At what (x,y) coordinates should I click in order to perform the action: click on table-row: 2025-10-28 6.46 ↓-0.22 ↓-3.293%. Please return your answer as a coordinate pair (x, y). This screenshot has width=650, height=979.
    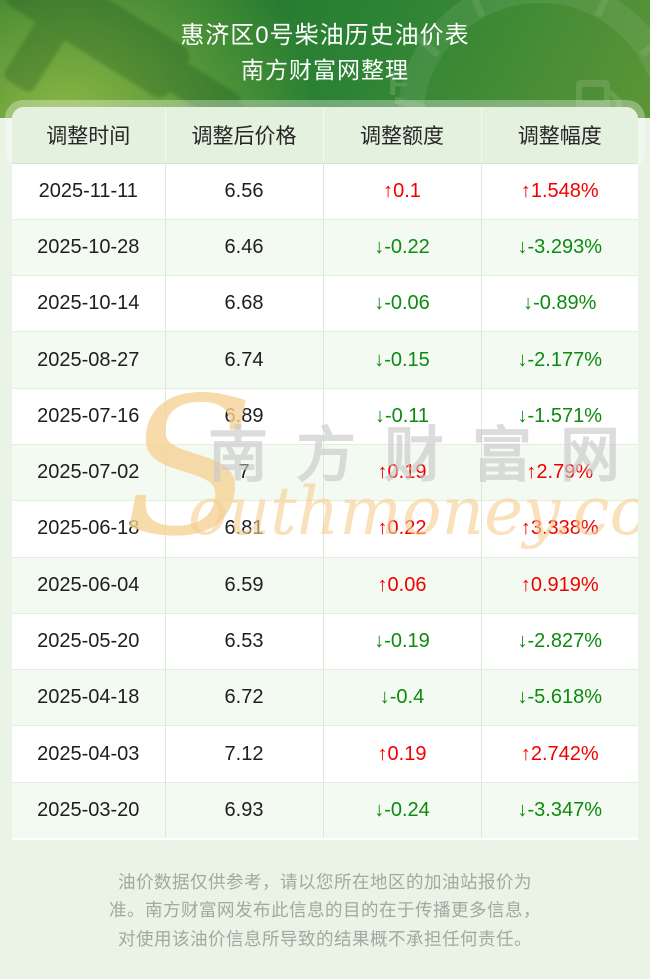
    Looking at the image, I should click on (325, 248).